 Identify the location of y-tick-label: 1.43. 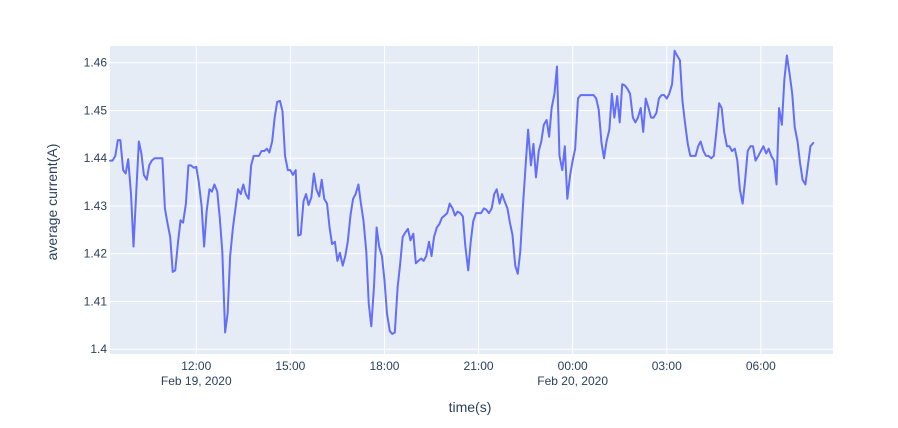
(96, 206).